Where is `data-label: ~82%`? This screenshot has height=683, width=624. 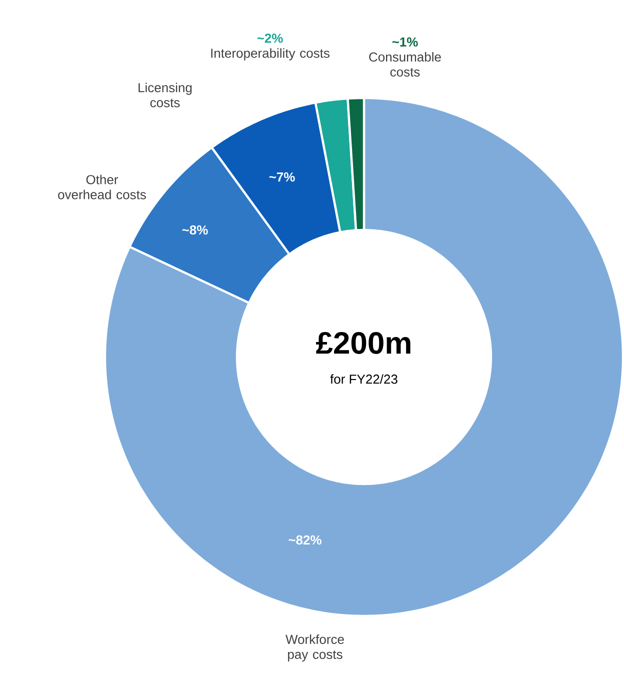 data-label: ~82% is located at coordinates (305, 540).